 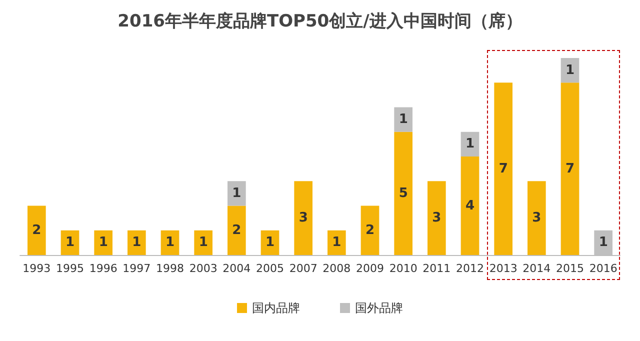 What do you see at coordinates (36, 268) in the screenshot?
I see `x-tick-label: 1993` at bounding box center [36, 268].